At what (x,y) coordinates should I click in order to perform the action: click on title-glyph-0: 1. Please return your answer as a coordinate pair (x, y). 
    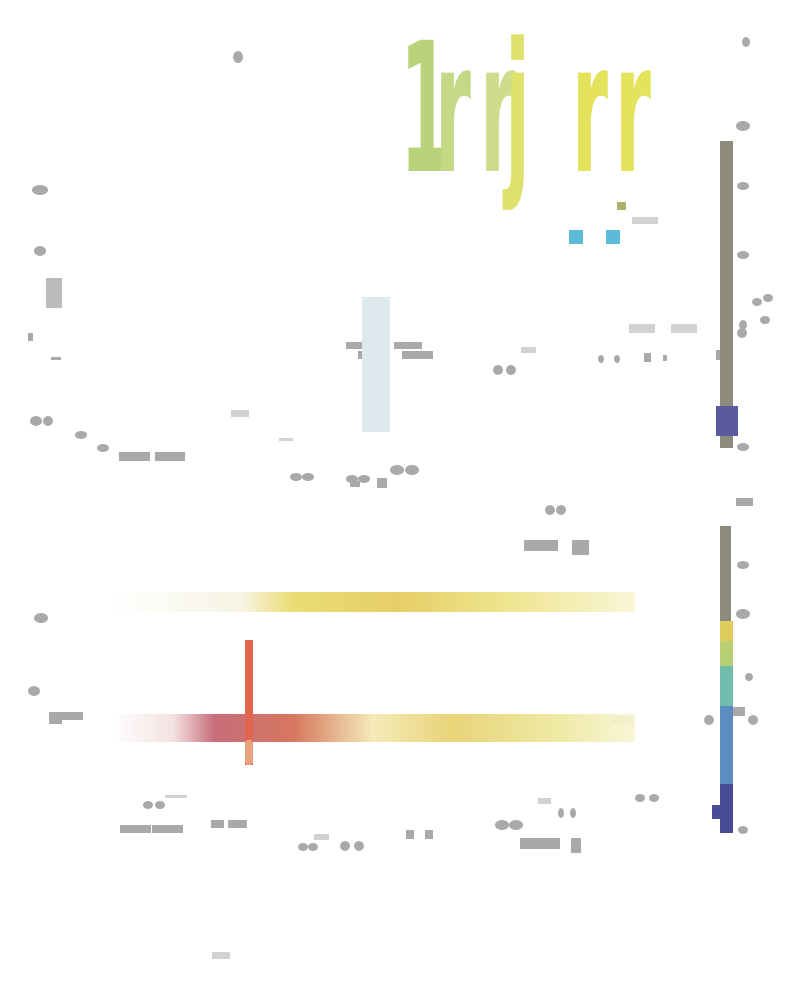
    Looking at the image, I should click on (425, 109).